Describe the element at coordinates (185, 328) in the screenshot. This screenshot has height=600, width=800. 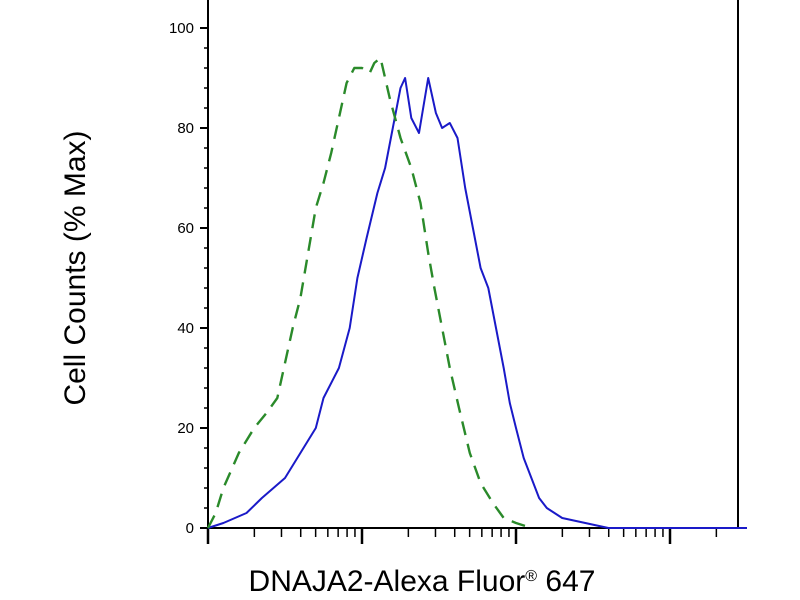
I see `y-tick-label: 40` at that location.